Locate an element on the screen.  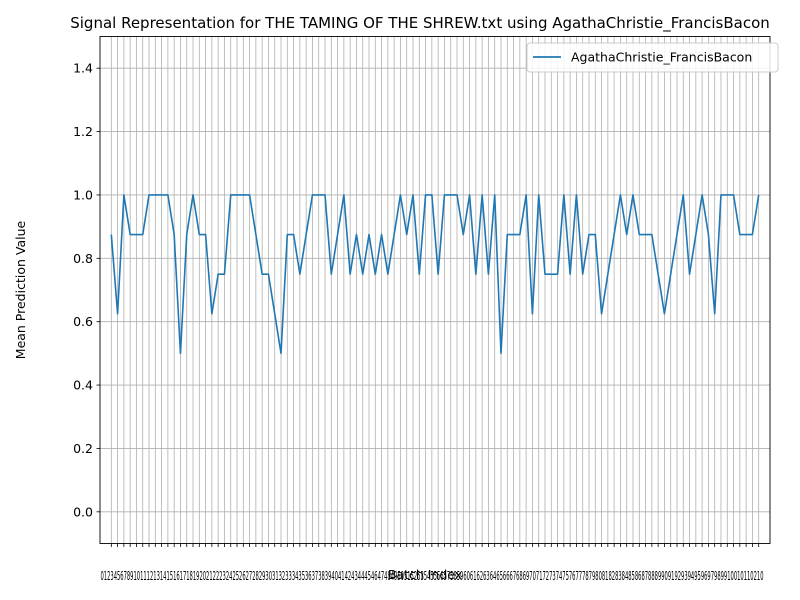
y-tick-label: 0.0 is located at coordinates (83, 511).